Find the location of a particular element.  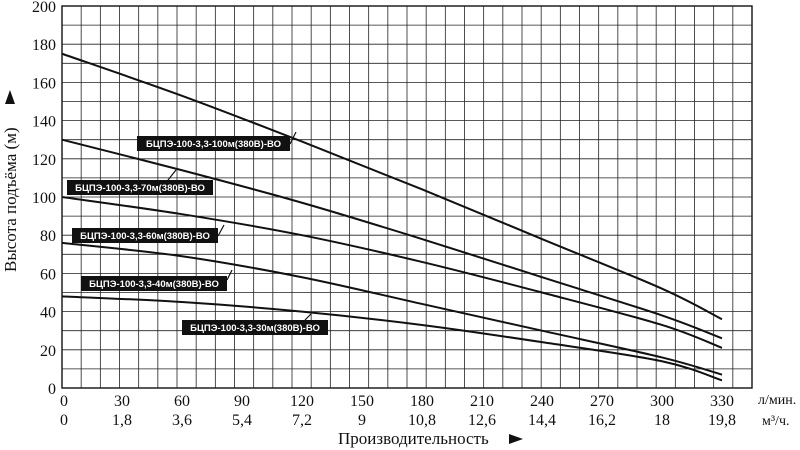

x-axis-arrow-icon is located at coordinates (516, 439).